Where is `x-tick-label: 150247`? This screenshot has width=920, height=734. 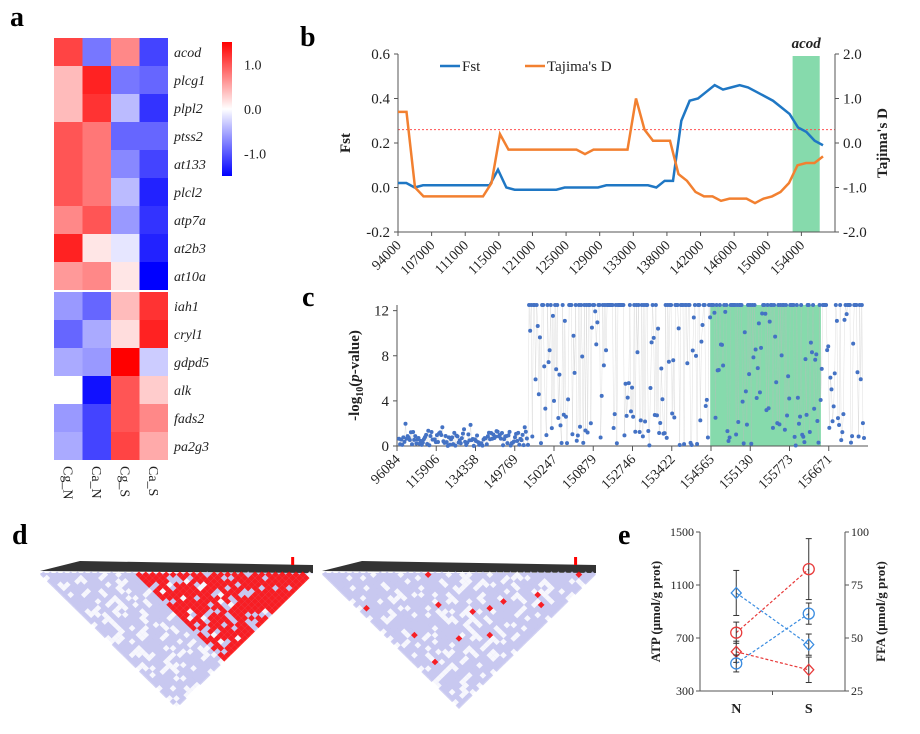
x-tick-label: 150247 is located at coordinates (541, 472).